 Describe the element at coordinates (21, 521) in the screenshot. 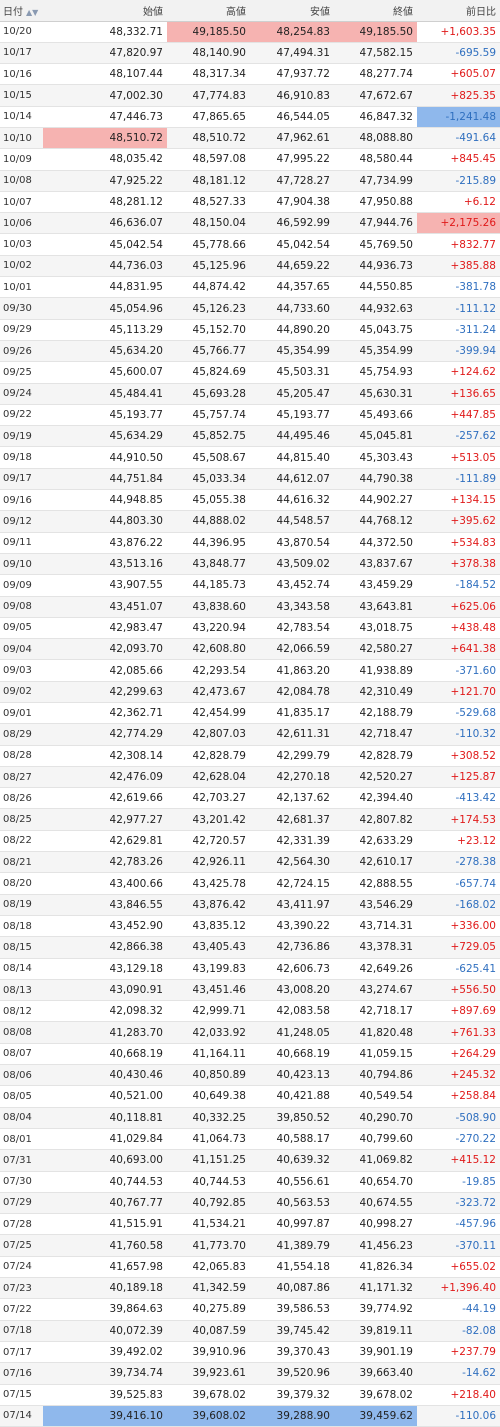

I see `date-cell: 09/12` at that location.